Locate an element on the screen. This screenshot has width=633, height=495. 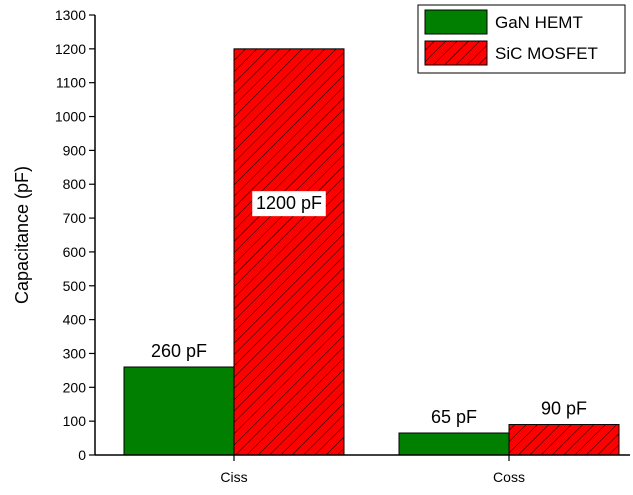
bar-sic-mosfet-coss is located at coordinates (564, 440).